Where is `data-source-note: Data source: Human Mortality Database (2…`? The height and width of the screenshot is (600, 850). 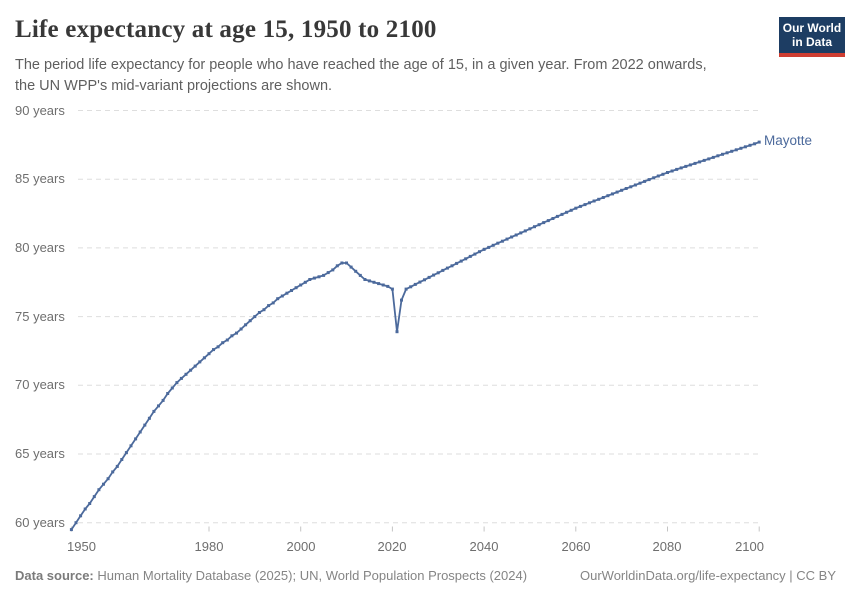
data-source-note: Data source: Human Mortality Database (2… is located at coordinates (271, 575).